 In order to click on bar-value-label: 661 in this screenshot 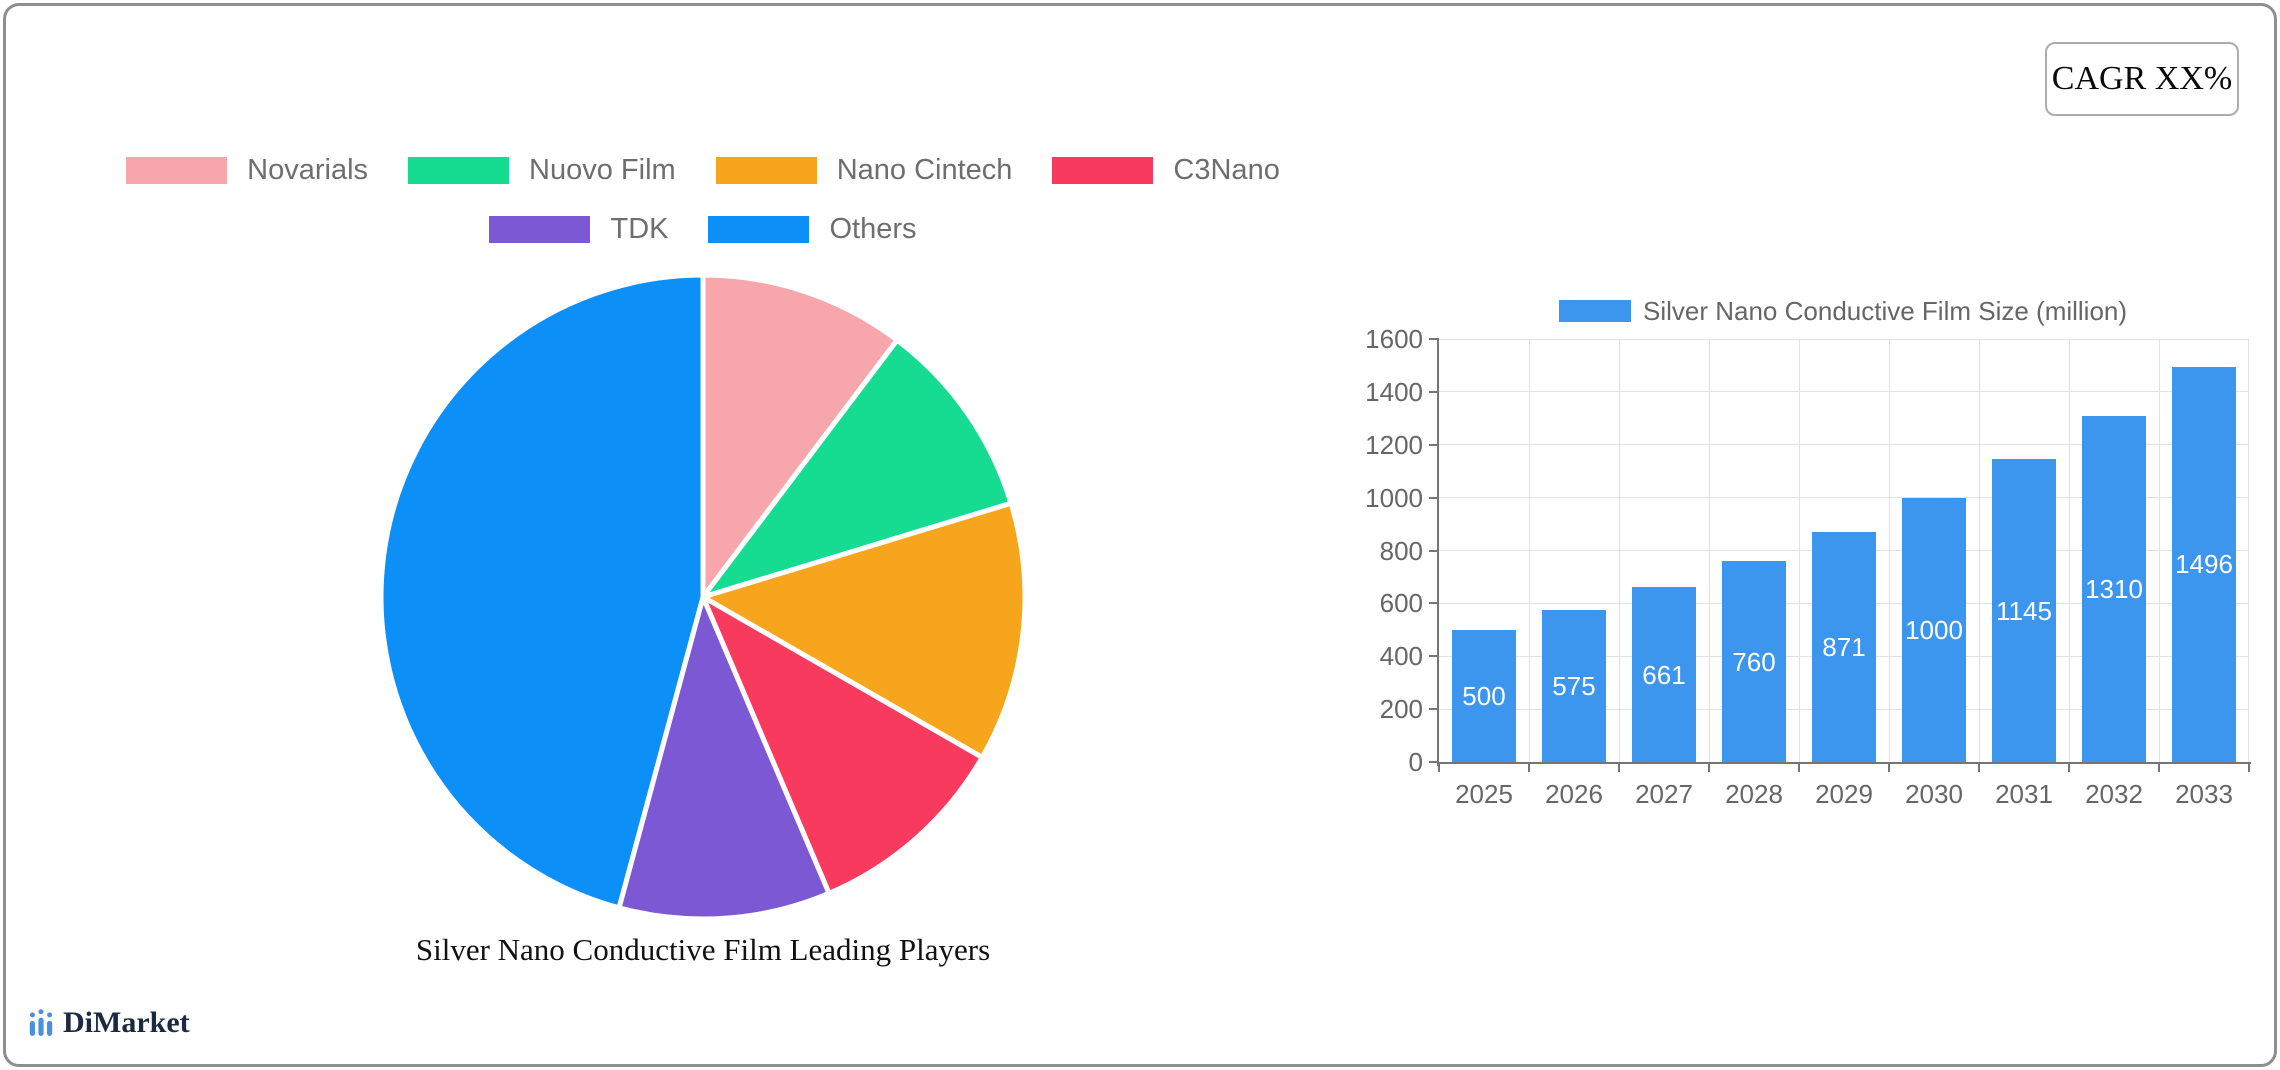, I will do `click(1664, 674)`.